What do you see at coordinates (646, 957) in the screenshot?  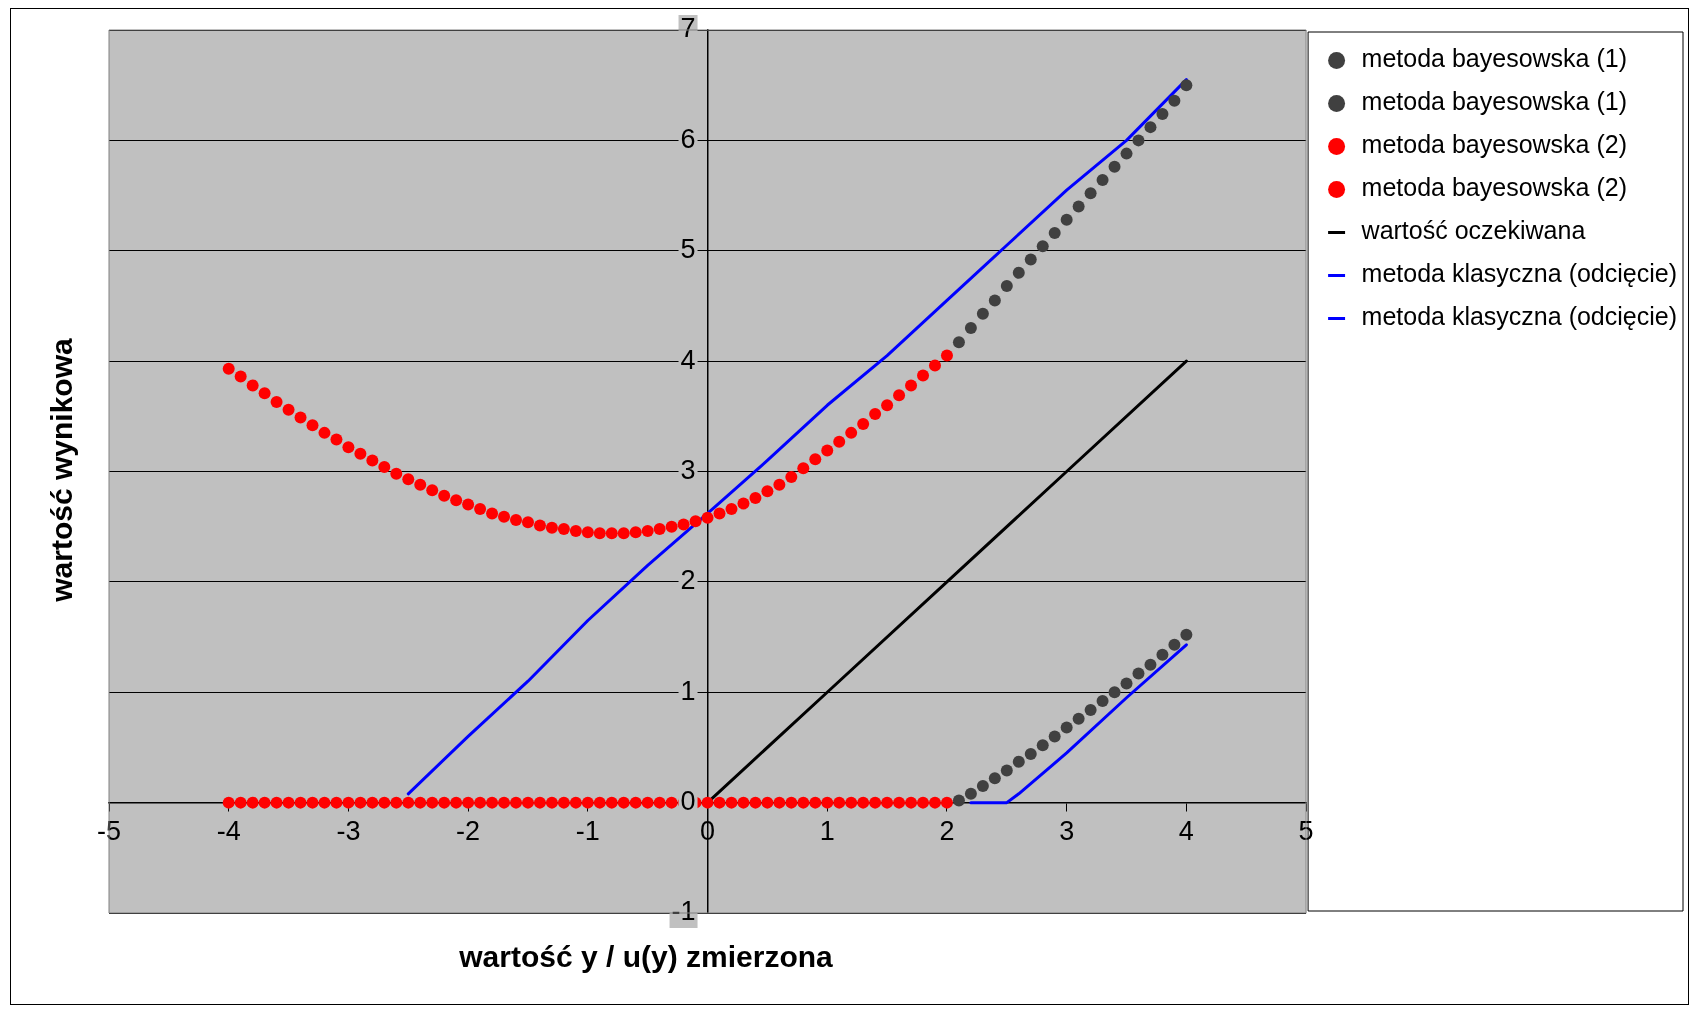 I see `x-axis-title: wartość y / u(y) zmierzona` at bounding box center [646, 957].